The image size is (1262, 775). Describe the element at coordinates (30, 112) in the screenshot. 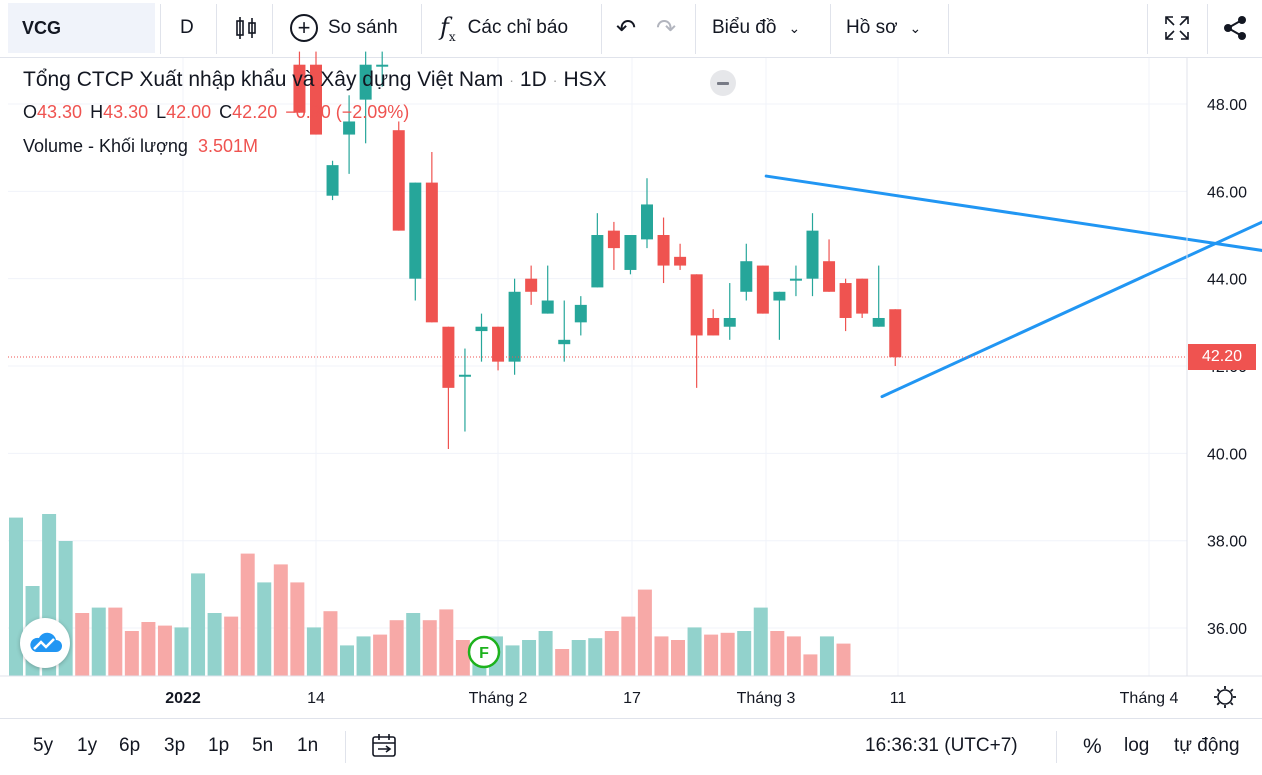

I see `open-label: O` at that location.